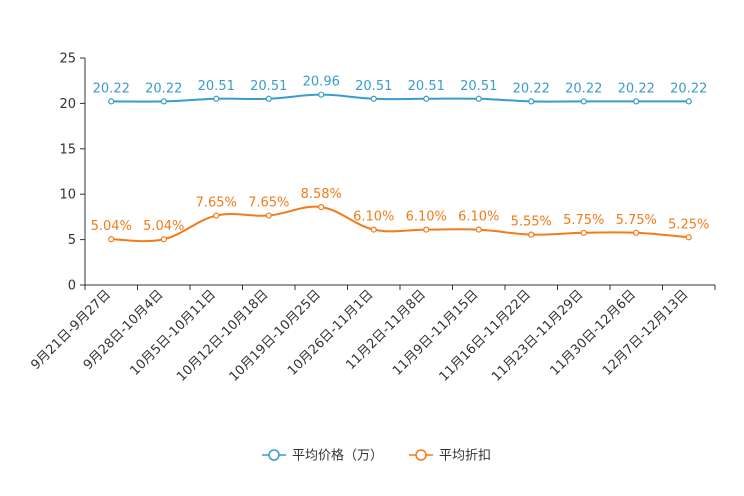 The width and height of the screenshot is (744, 496). What do you see at coordinates (537, 335) in the screenshot?
I see `x-tick-label: 11月23日-11月29日` at bounding box center [537, 335].